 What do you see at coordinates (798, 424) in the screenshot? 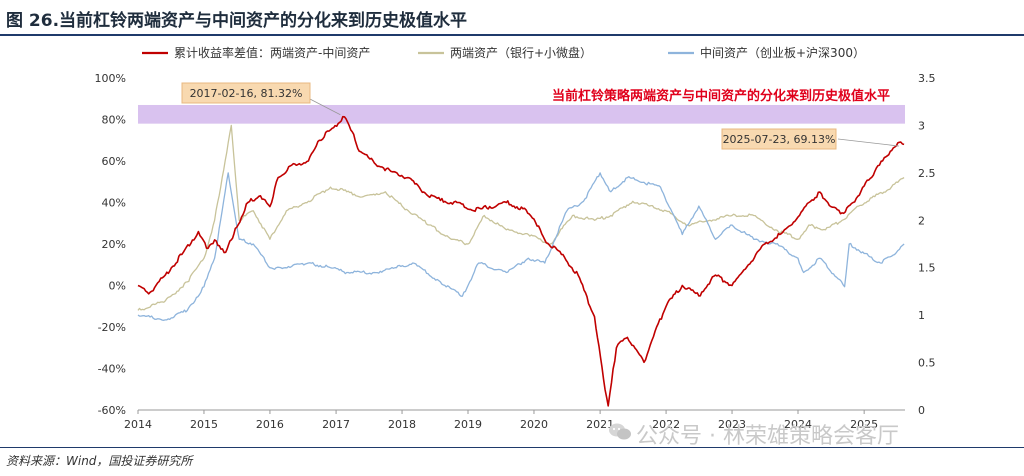
I see `x-tick-label: 2024` at bounding box center [798, 424].